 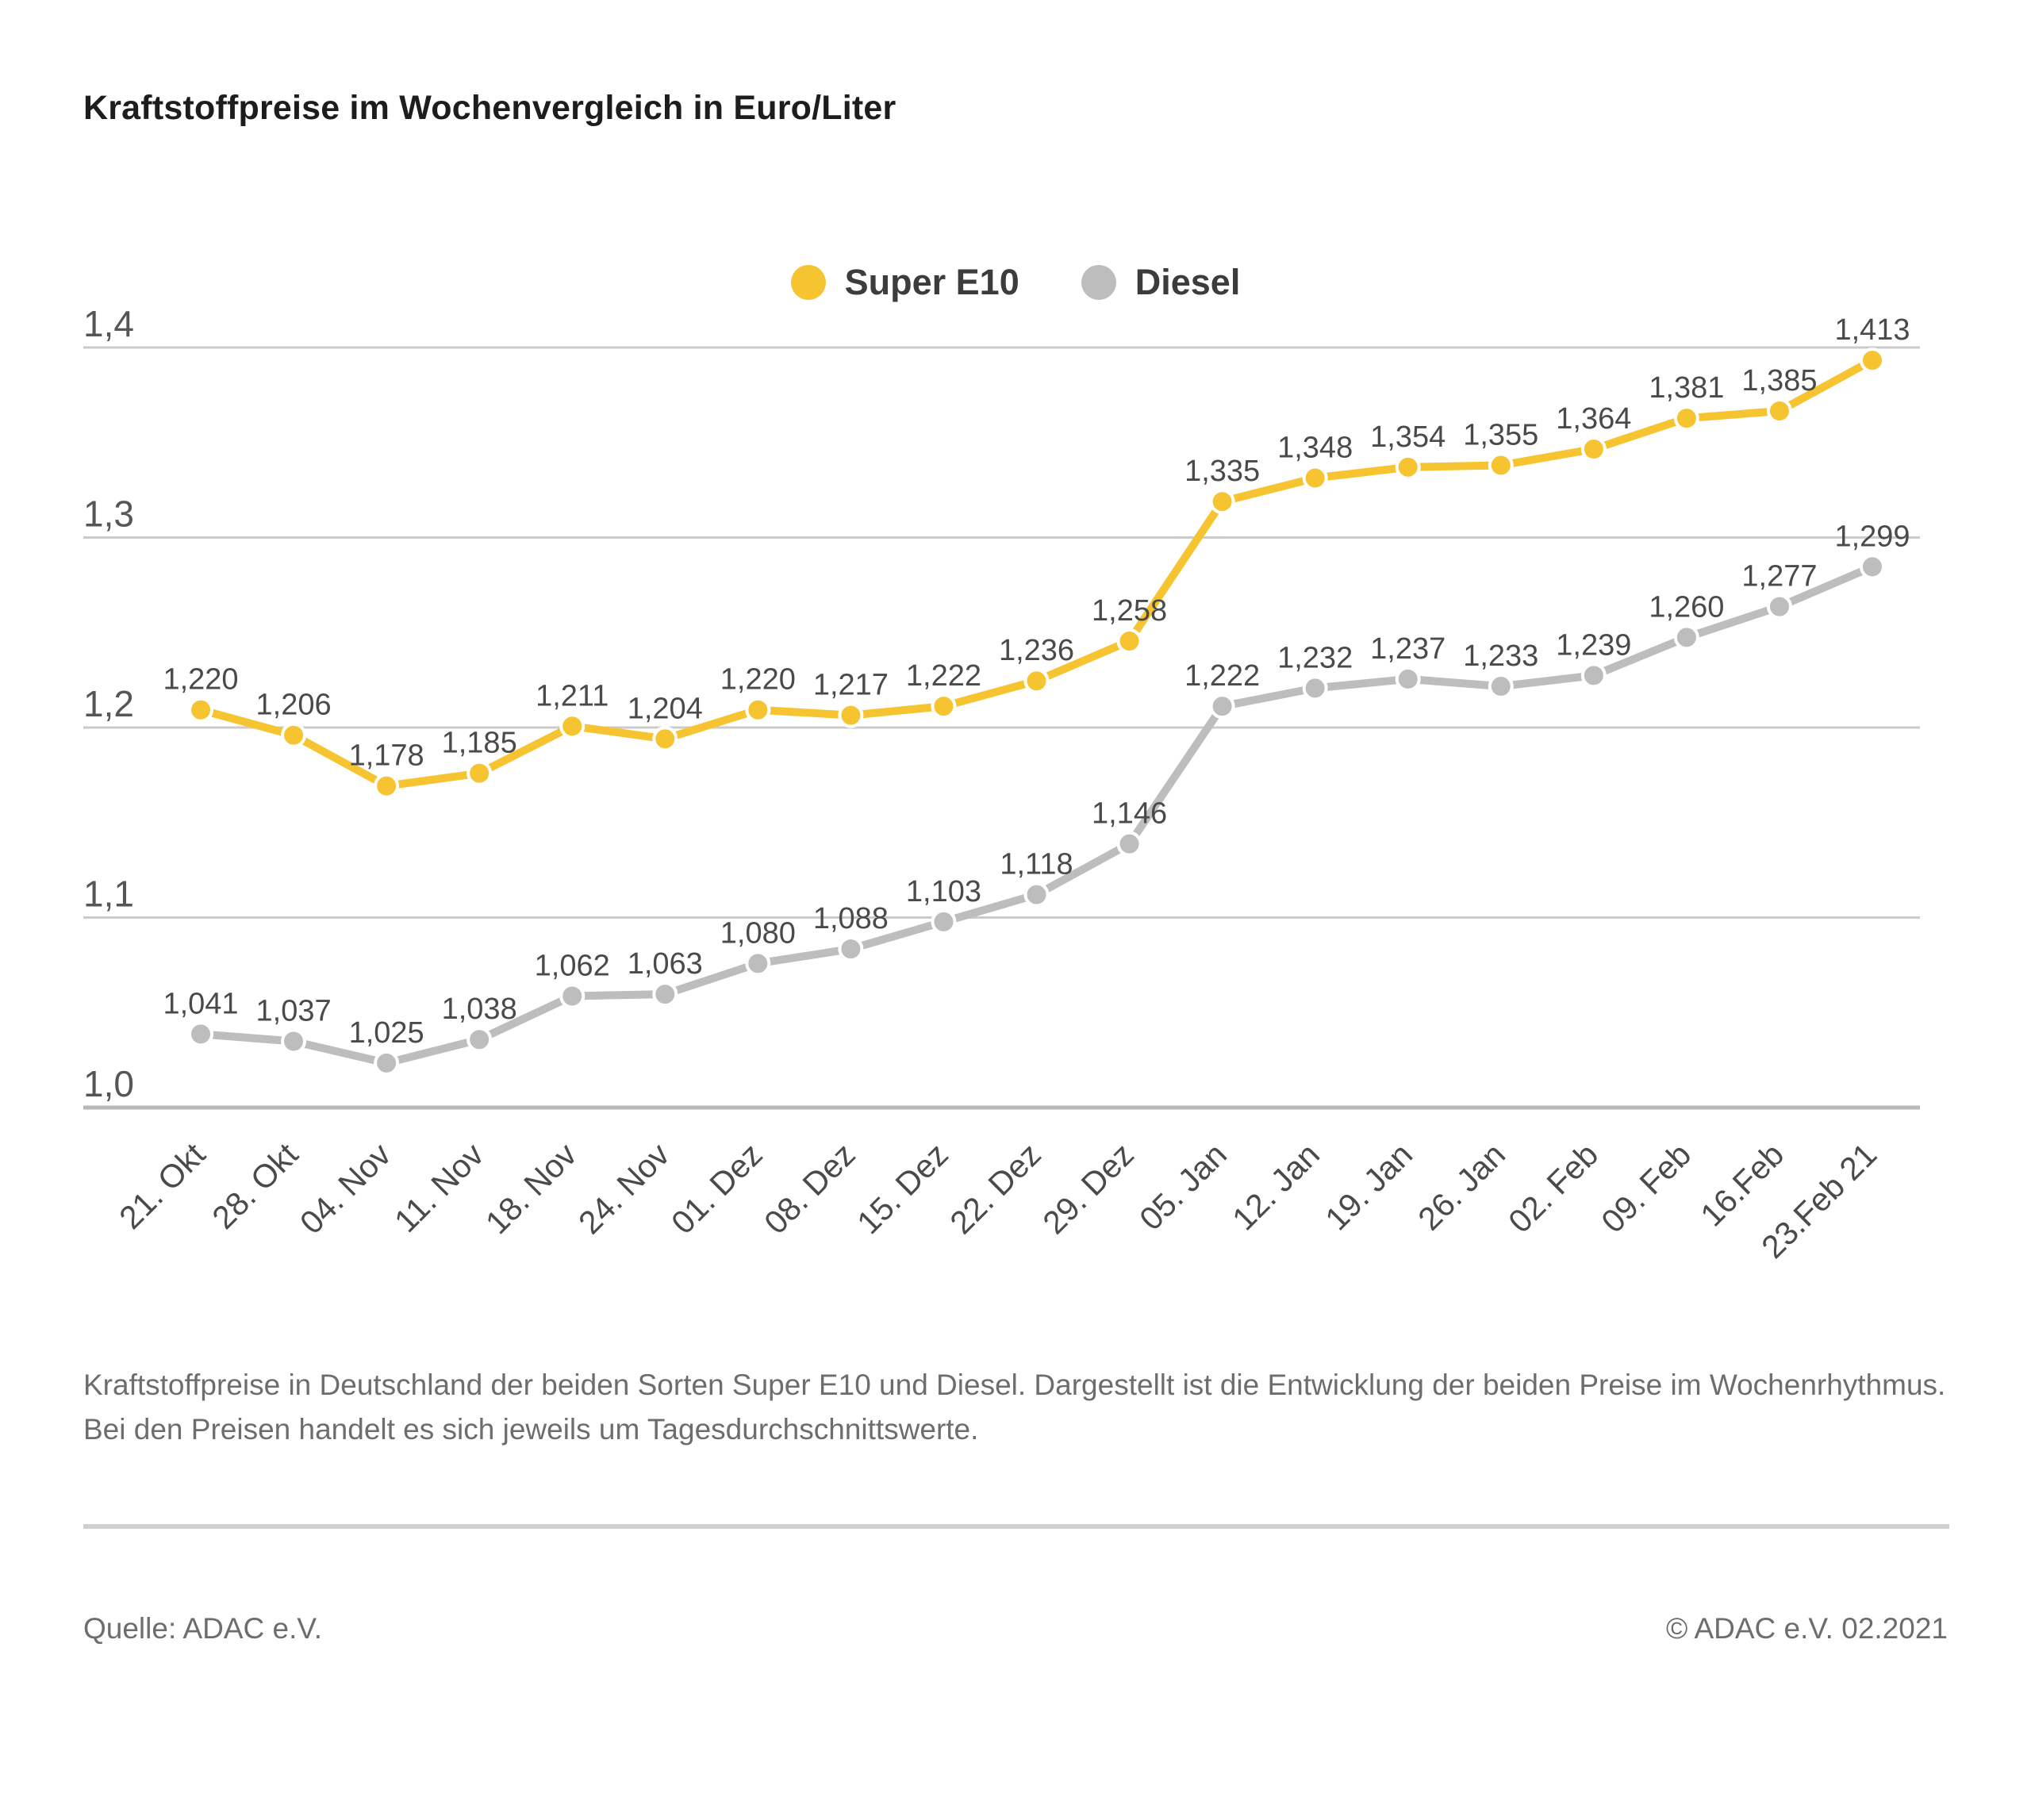 I want to click on copyright-text: © ADAC e.V. 02.2021, so click(x=1806, y=1628).